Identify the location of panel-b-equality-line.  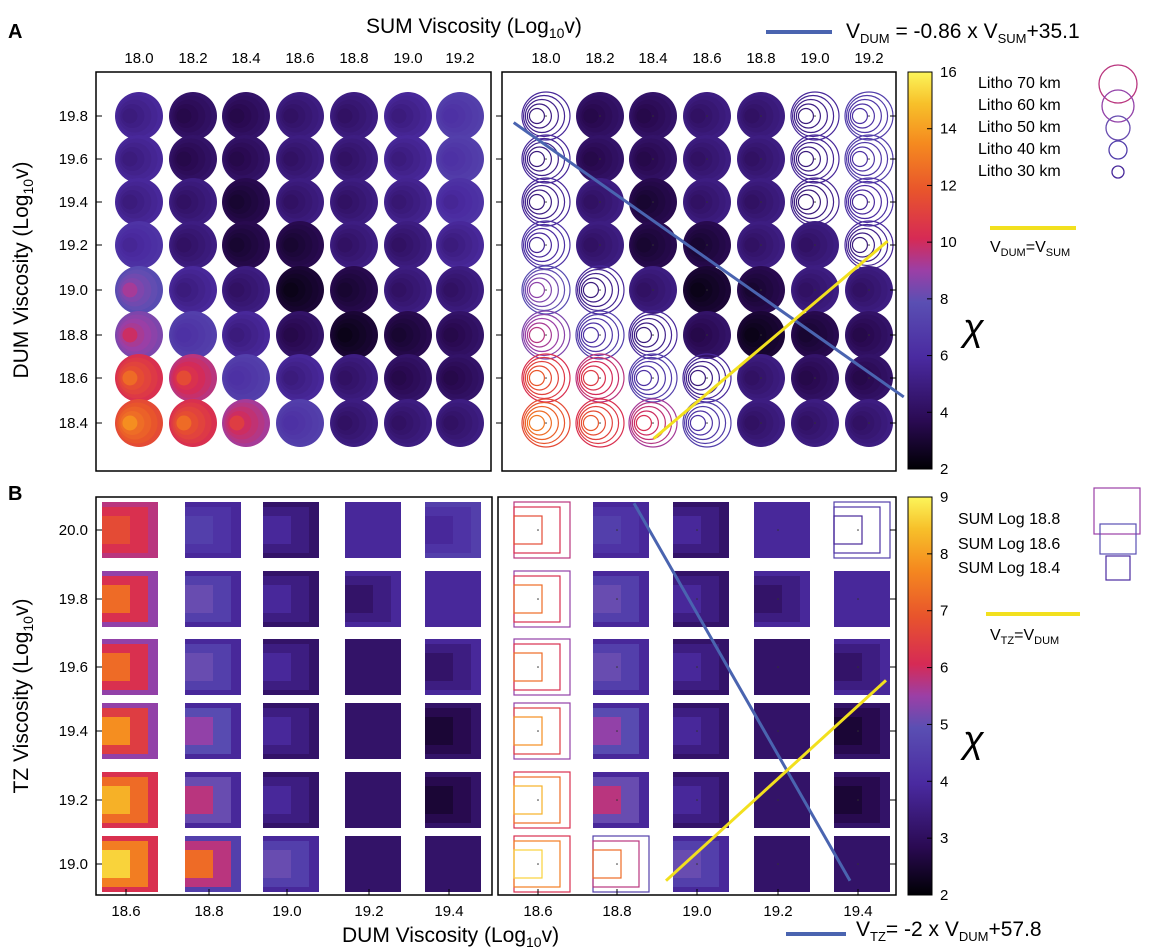
(776, 780).